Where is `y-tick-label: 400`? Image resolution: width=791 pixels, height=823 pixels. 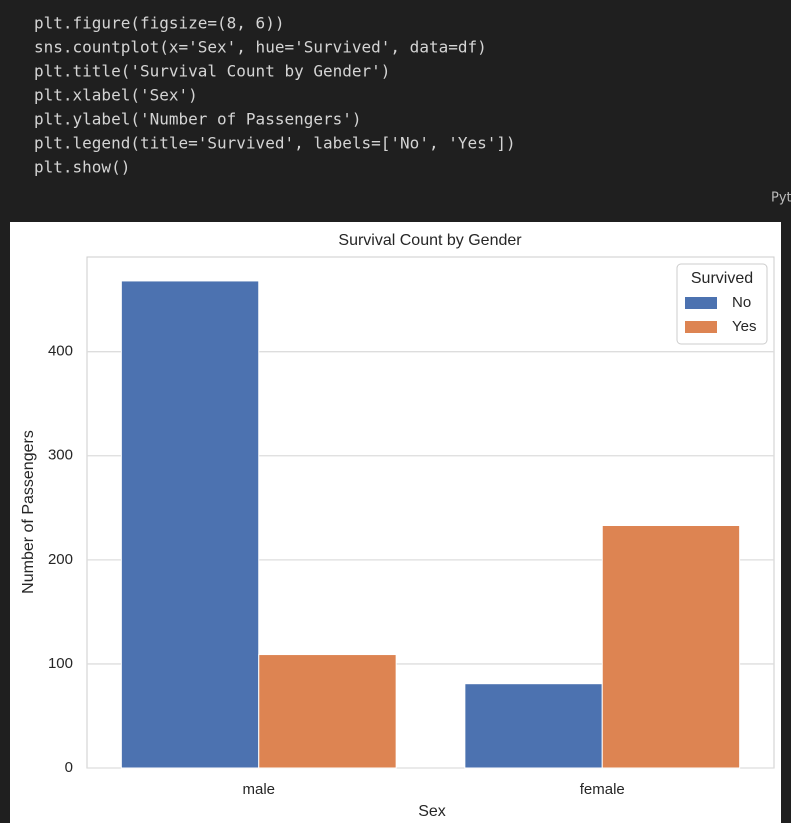
y-tick-label: 400 is located at coordinates (60, 351).